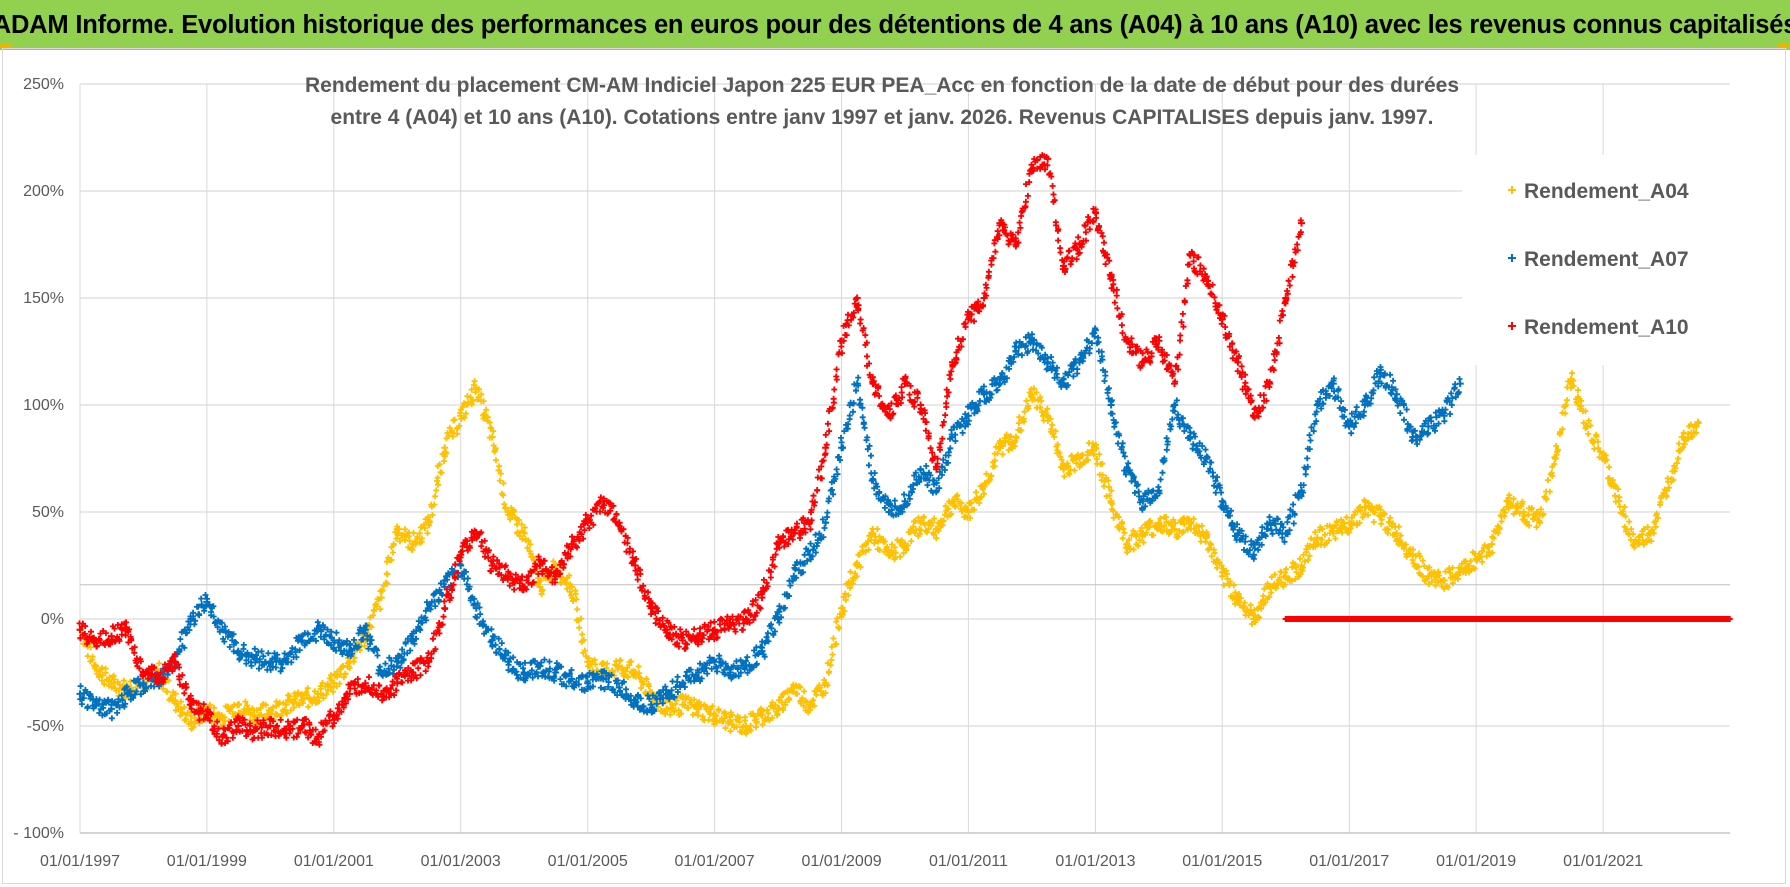  I want to click on x-tick-label: 01/01/2021, so click(1603, 861).